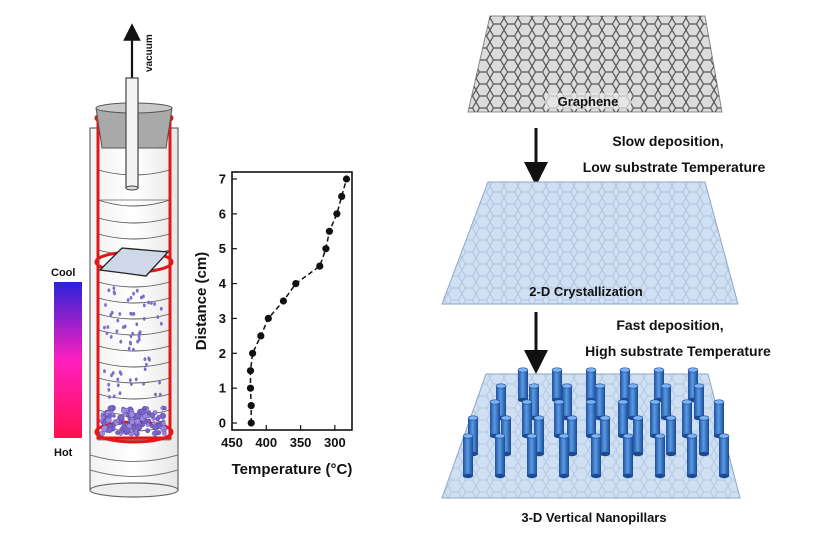 Image resolution: width=840 pixels, height=534 pixels. I want to click on crystallization-sheet: 2-D Crystallization, so click(590, 243).